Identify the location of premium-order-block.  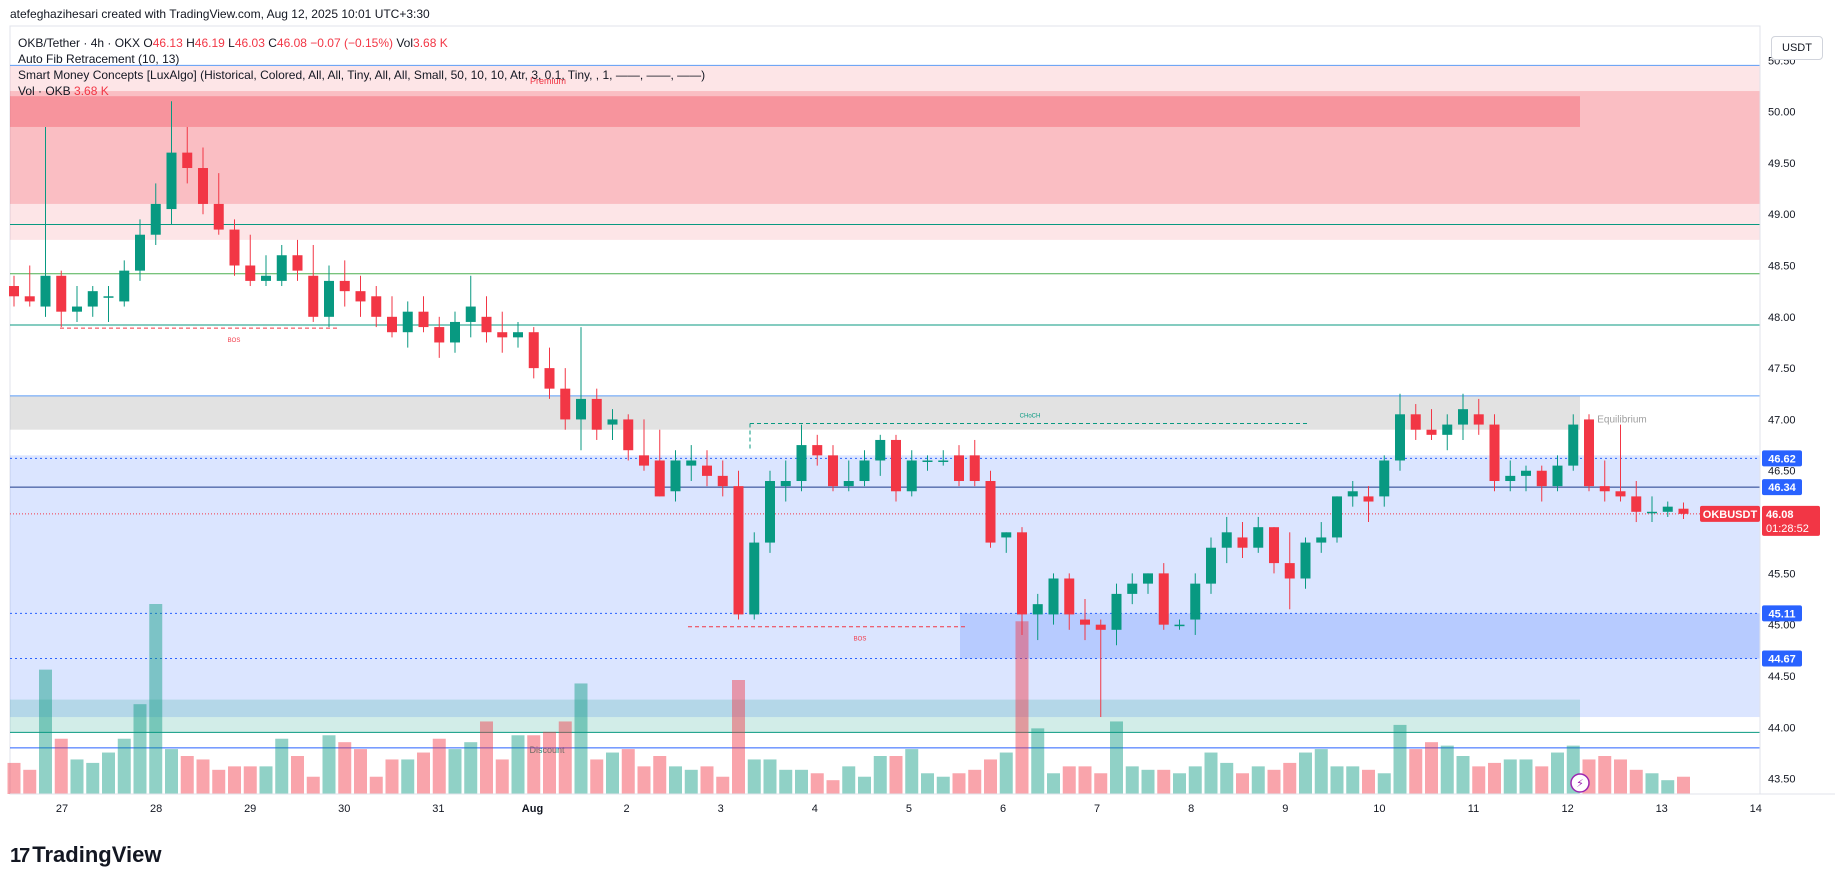
(795, 111).